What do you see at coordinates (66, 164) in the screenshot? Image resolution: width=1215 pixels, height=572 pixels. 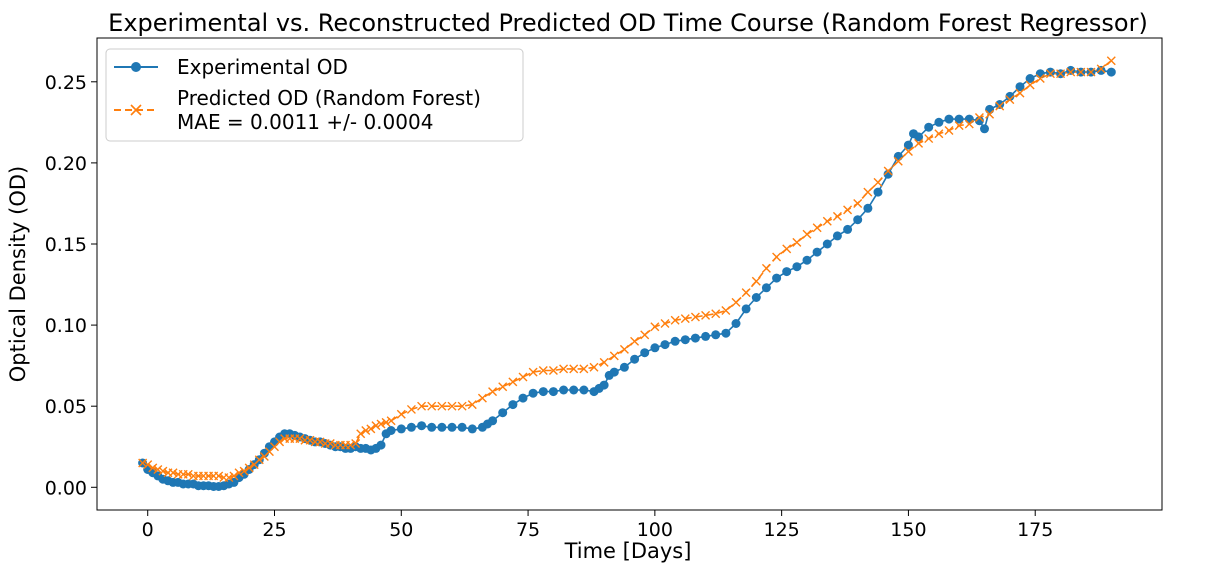 I see `y-tick-label: 0.20` at bounding box center [66, 164].